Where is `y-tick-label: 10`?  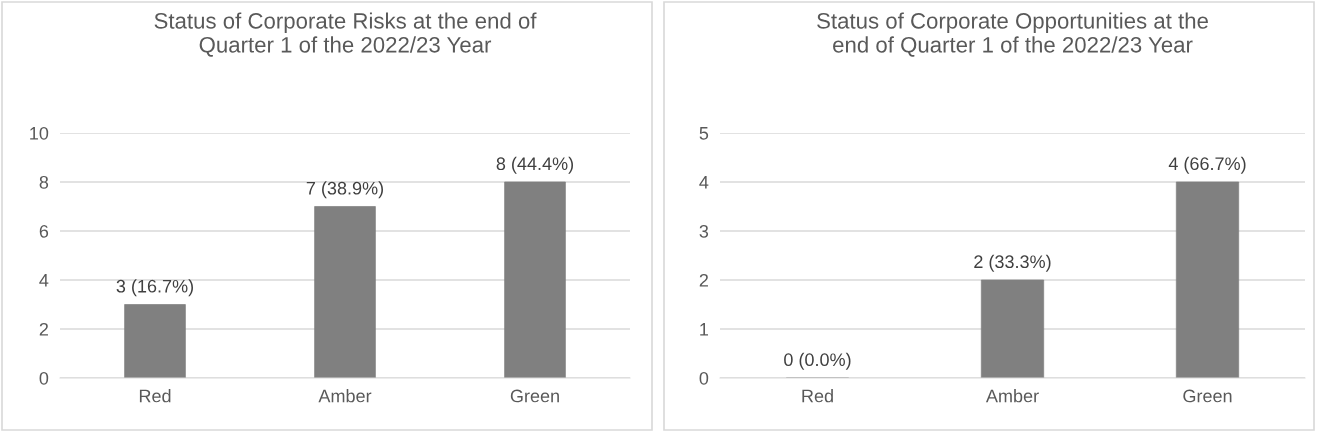 y-tick-label: 10 is located at coordinates (39, 133).